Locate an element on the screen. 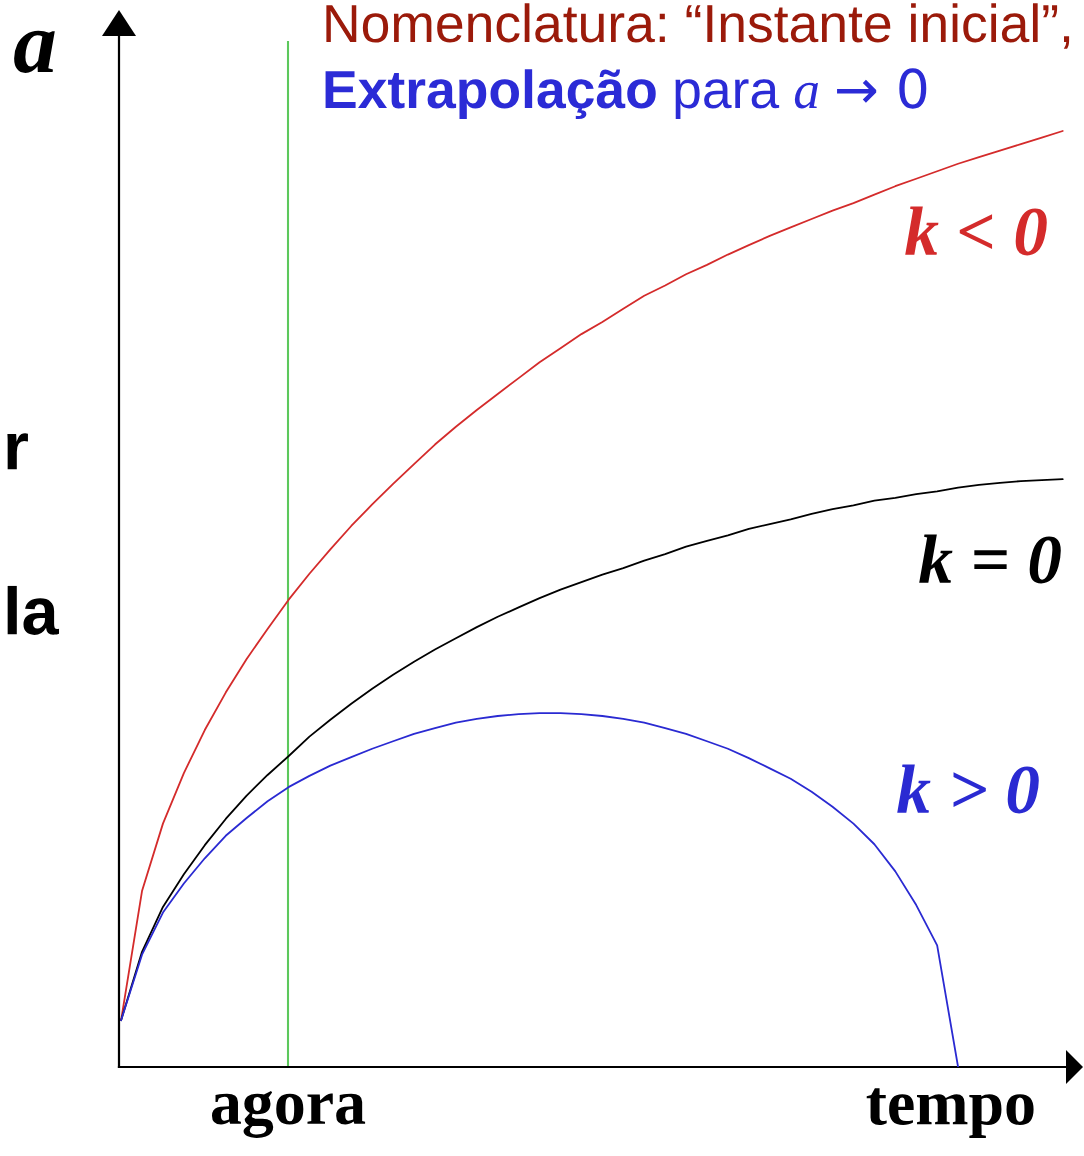 The height and width of the screenshot is (1156, 1084). x-axis-title: tempo is located at coordinates (950, 1113).